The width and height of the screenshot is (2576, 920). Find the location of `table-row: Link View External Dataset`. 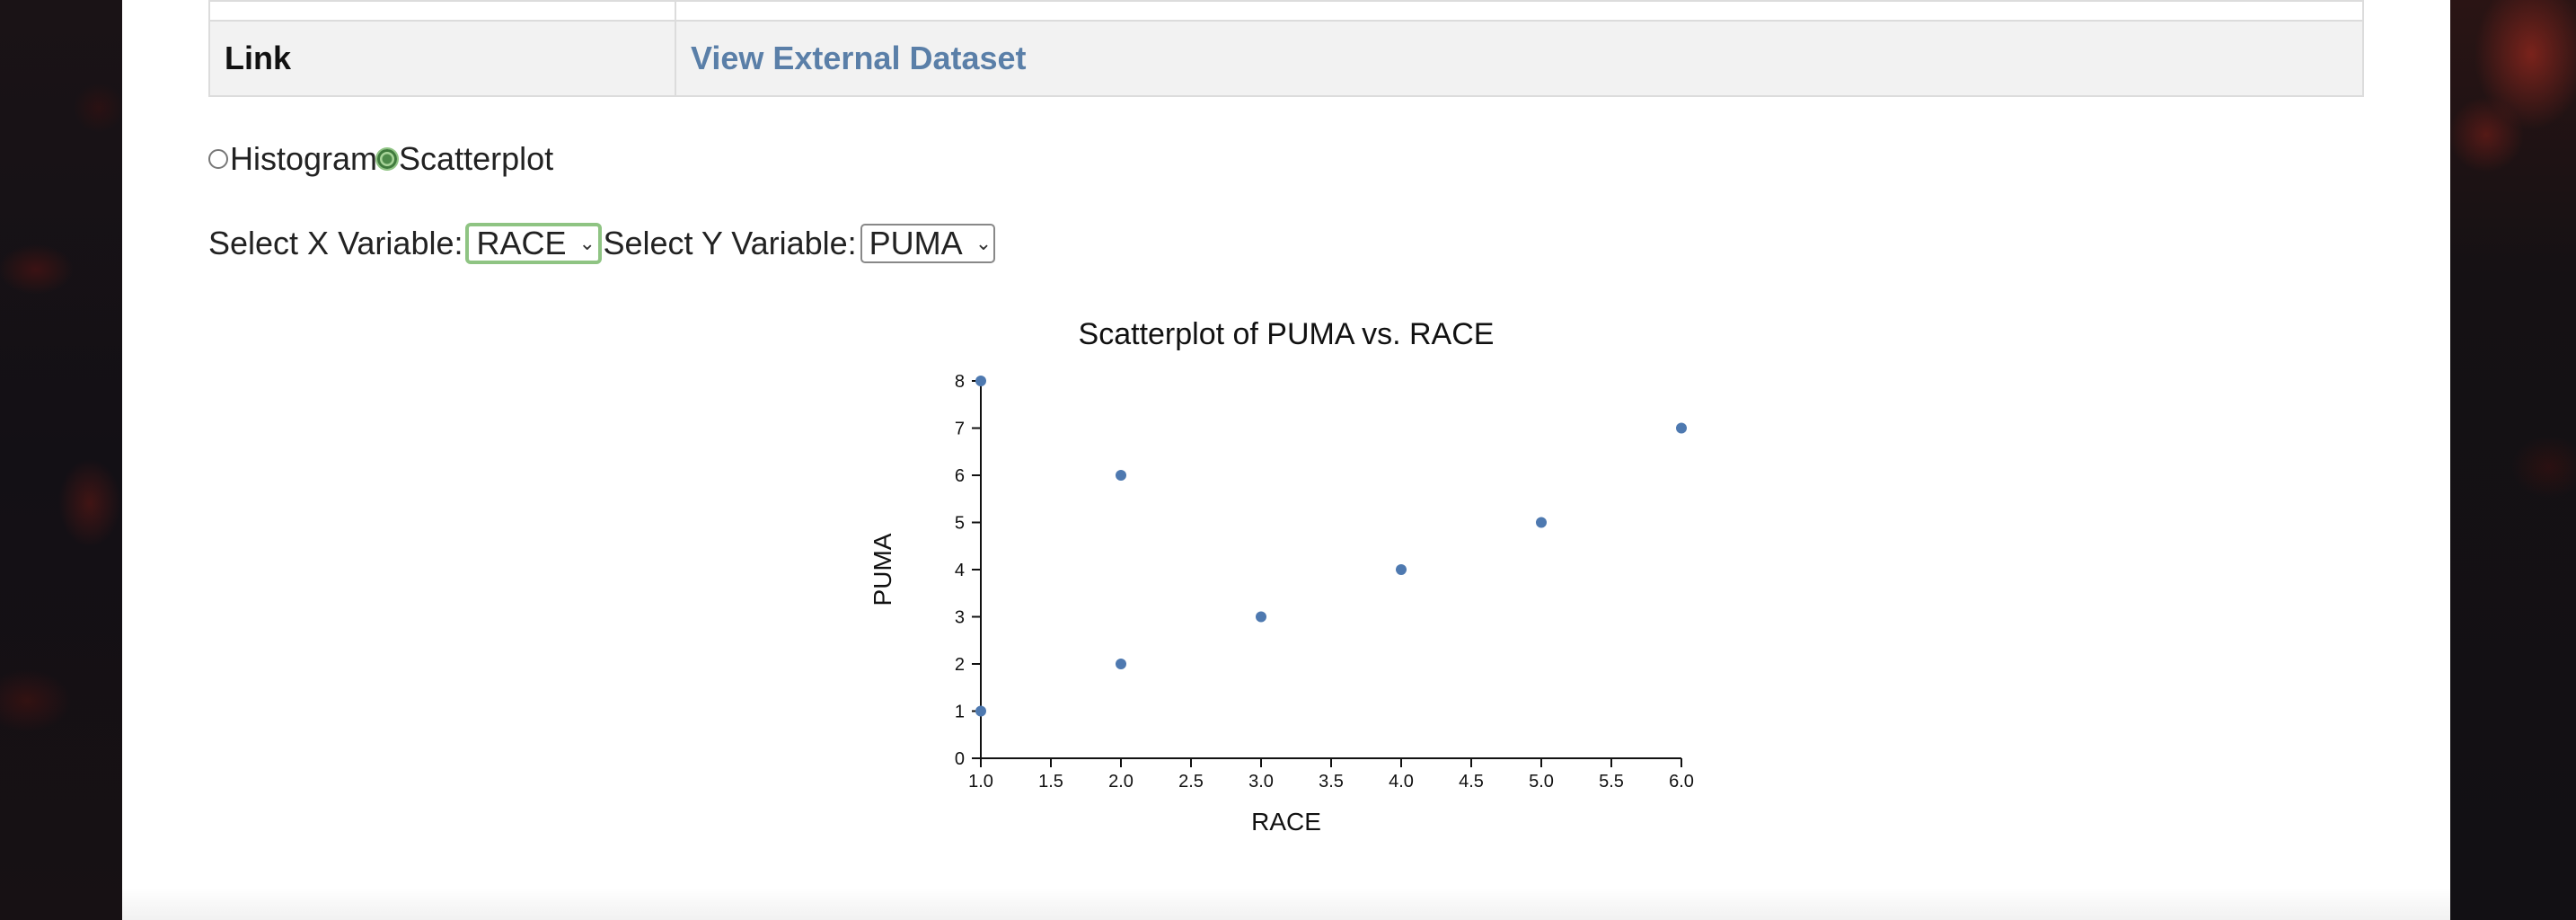

table-row: Link View External Dataset is located at coordinates (1286, 59).